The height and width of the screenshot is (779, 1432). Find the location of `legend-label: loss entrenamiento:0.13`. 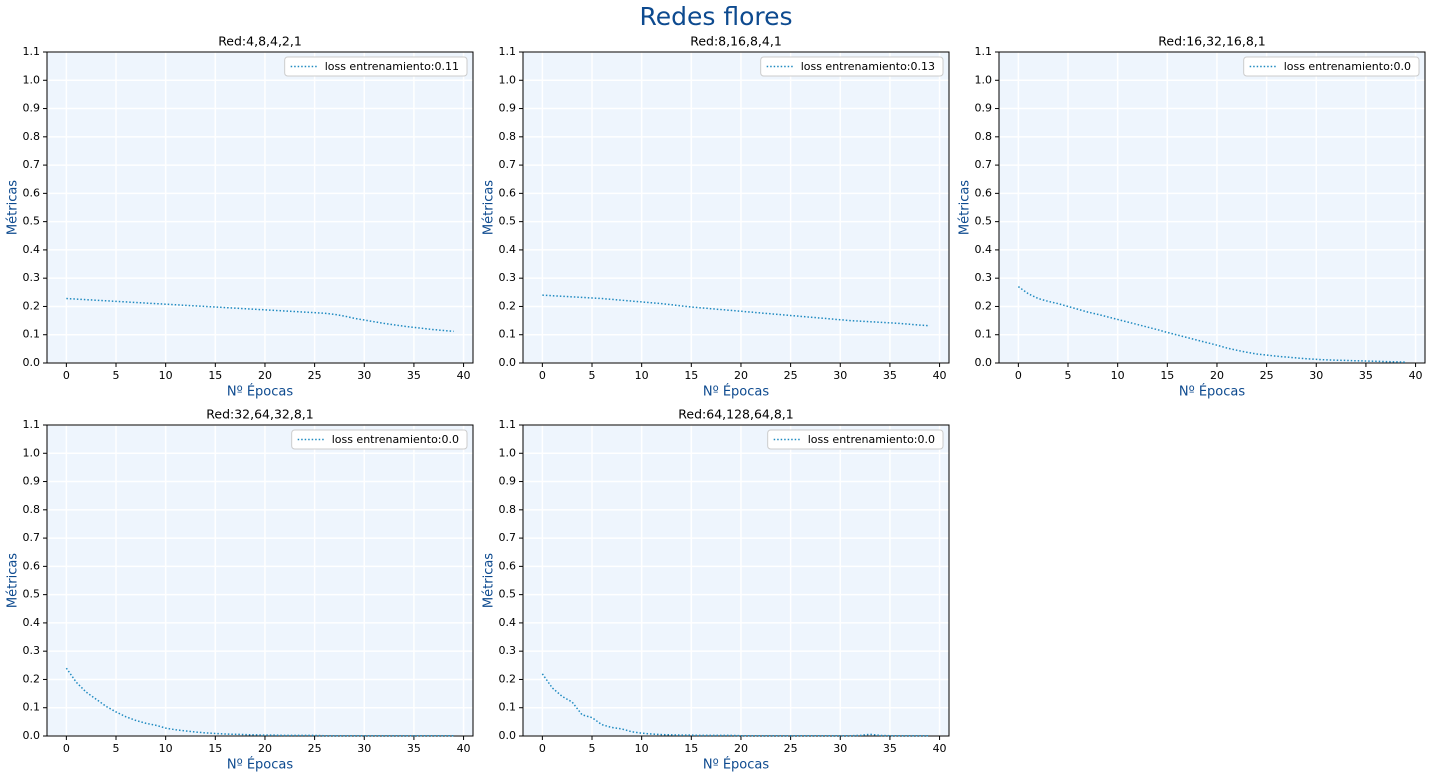

legend-label: loss entrenamiento:0.13 is located at coordinates (868, 66).